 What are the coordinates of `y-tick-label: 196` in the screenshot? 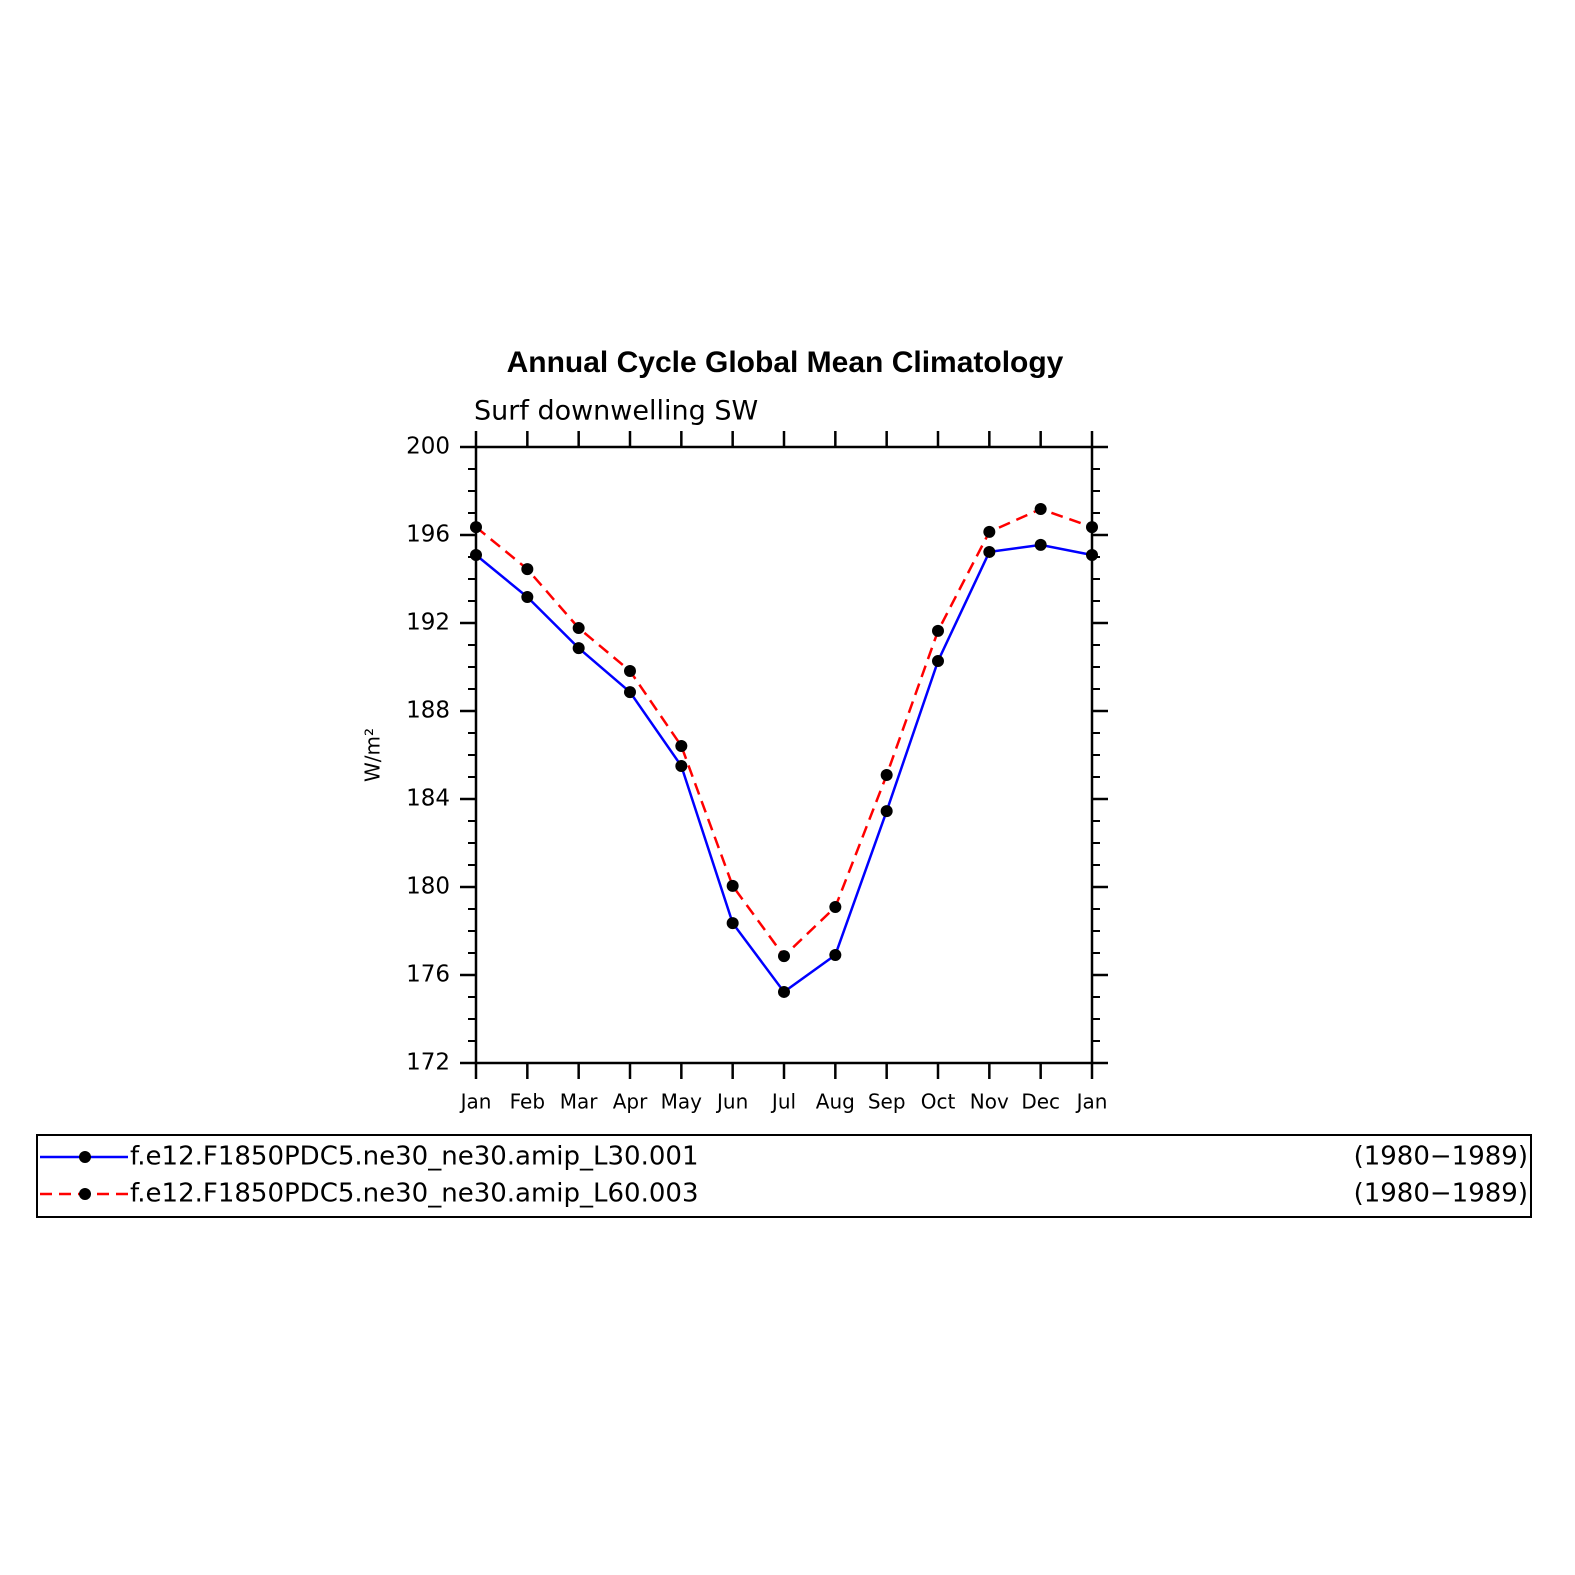 It's located at (428, 535).